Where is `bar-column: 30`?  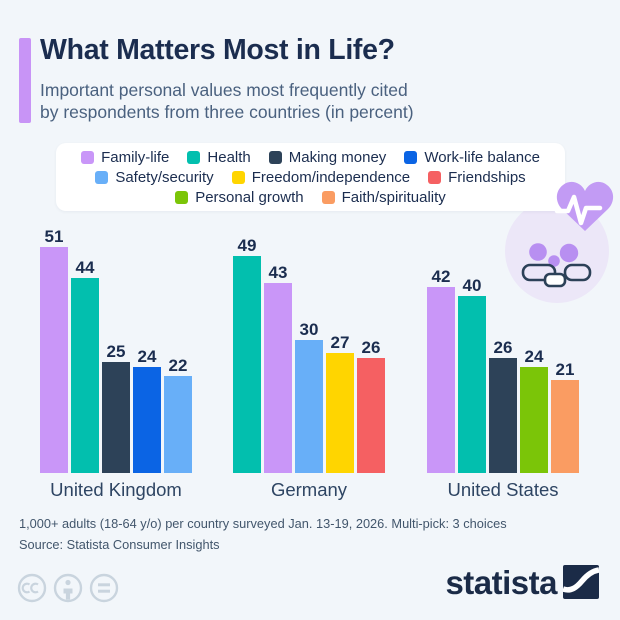 bar-column: 30 is located at coordinates (309, 397).